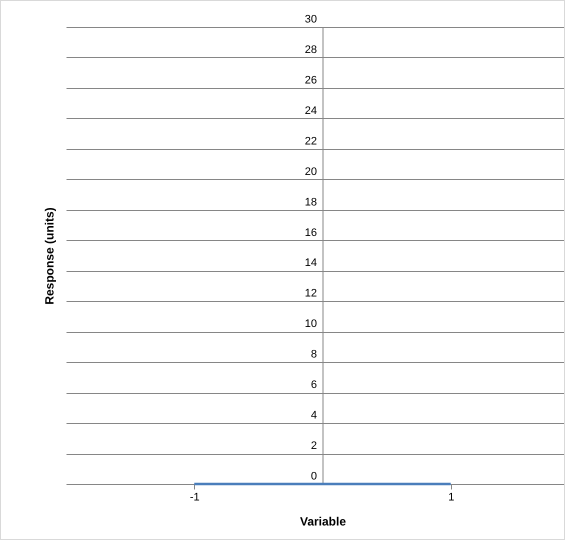  Describe the element at coordinates (310, 202) in the screenshot. I see `y-tick-label: 18` at that location.